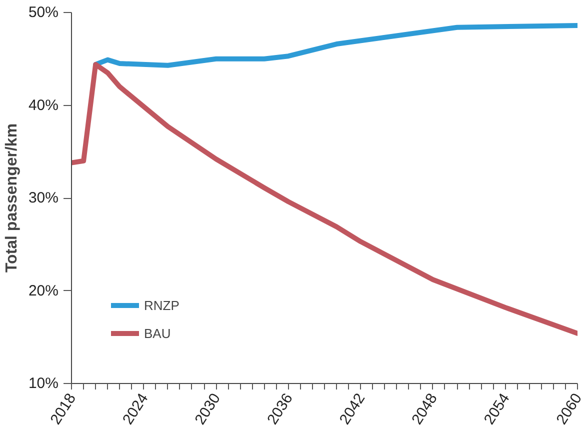  Describe the element at coordinates (43, 105) in the screenshot. I see `y-tick-label: 40%` at that location.